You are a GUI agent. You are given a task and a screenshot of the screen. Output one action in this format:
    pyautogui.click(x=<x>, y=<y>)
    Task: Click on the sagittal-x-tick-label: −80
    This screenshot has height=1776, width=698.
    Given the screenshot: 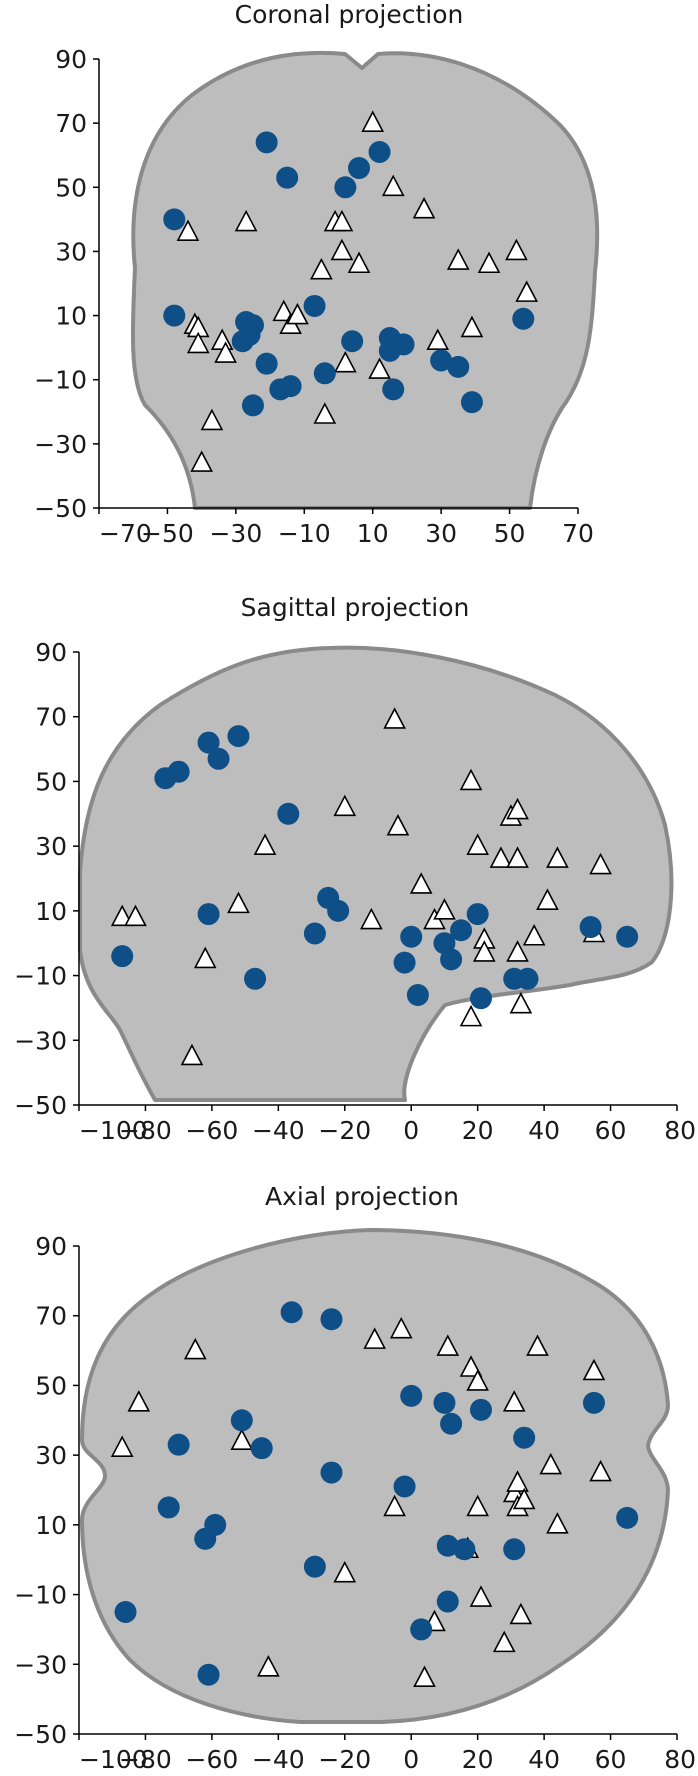 What is the action you would take?
    pyautogui.click(x=145, y=1130)
    